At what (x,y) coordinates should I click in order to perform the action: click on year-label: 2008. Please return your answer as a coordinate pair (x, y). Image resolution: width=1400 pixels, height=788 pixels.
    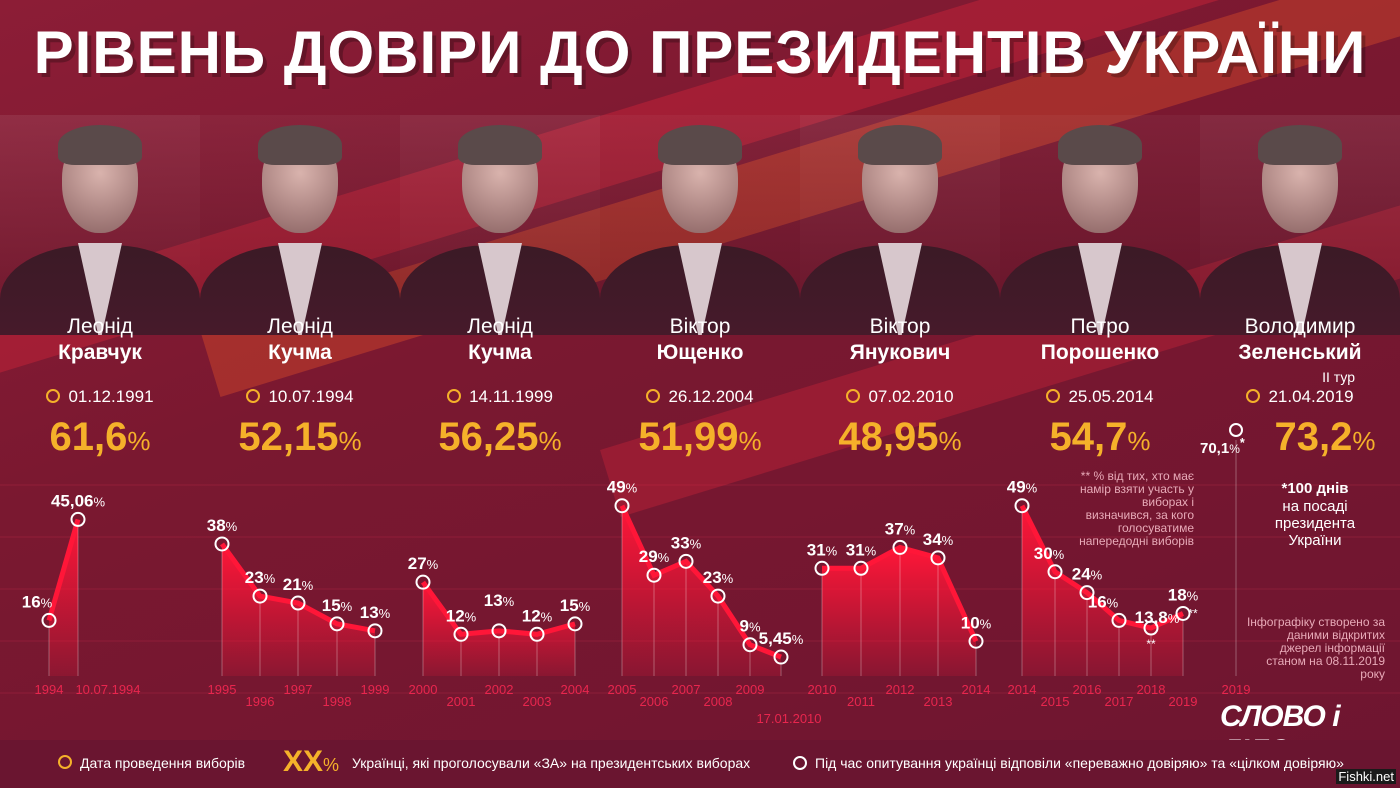
    Looking at the image, I should click on (718, 701).